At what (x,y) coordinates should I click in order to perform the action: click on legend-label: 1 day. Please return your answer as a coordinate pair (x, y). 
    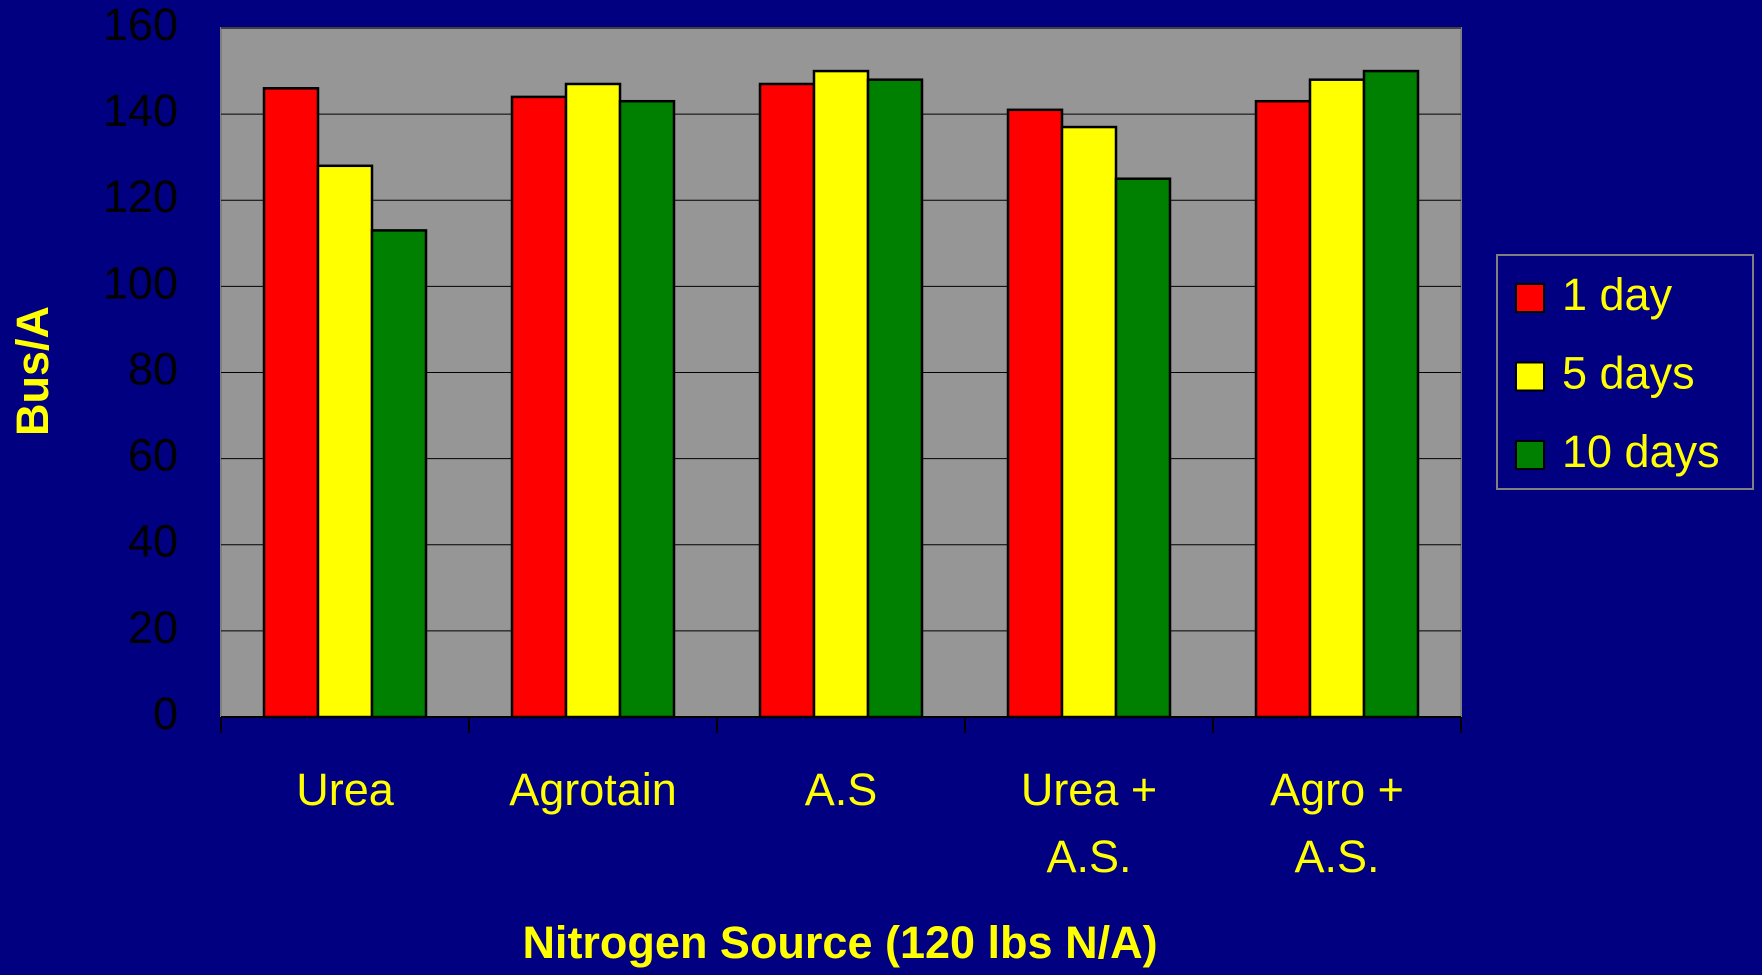
    Looking at the image, I should click on (1617, 294).